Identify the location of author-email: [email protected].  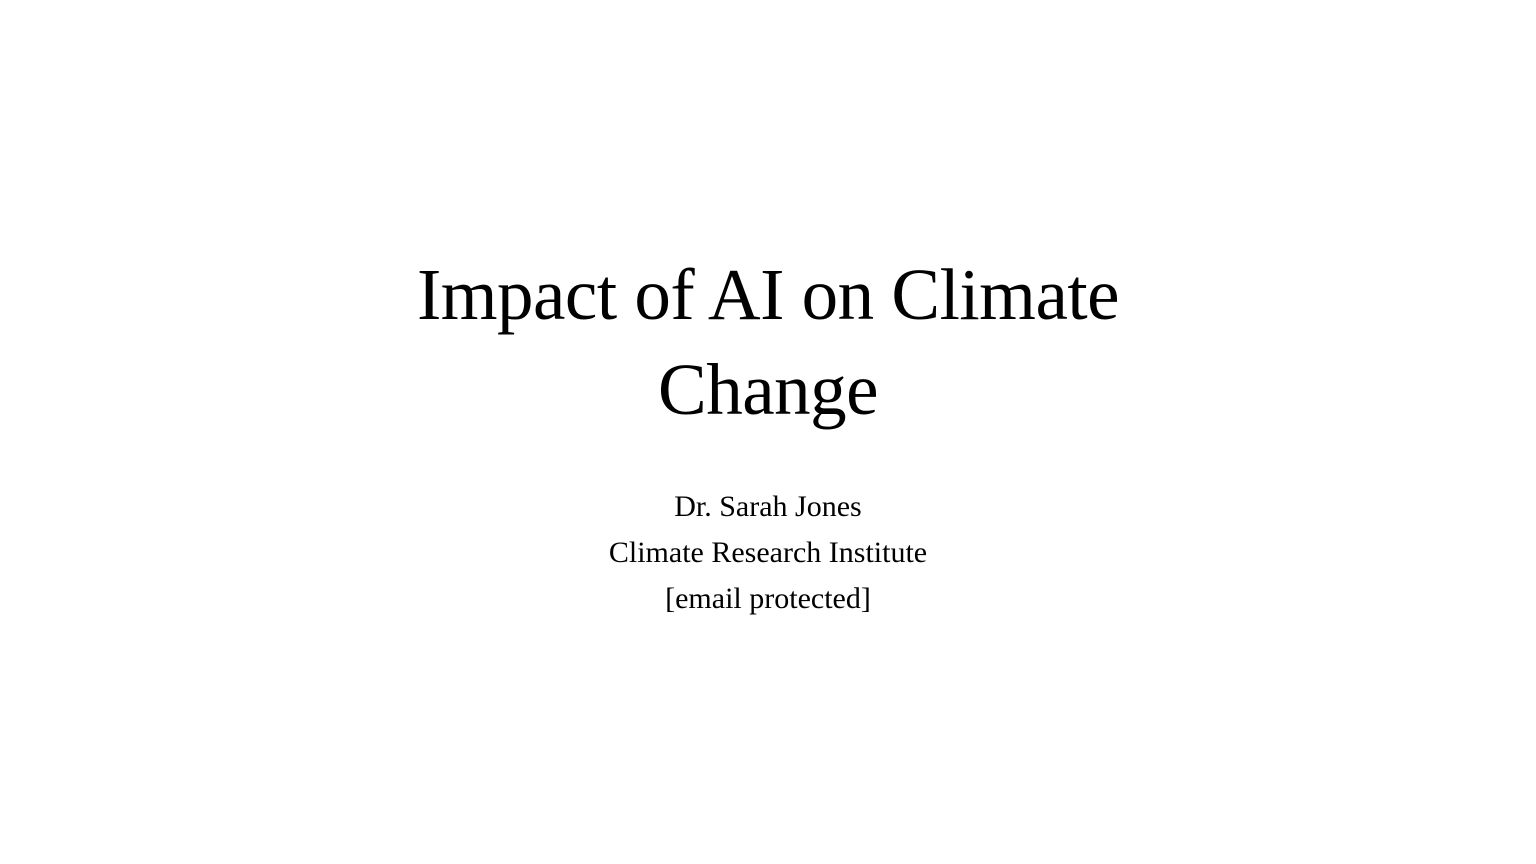
(768, 598).